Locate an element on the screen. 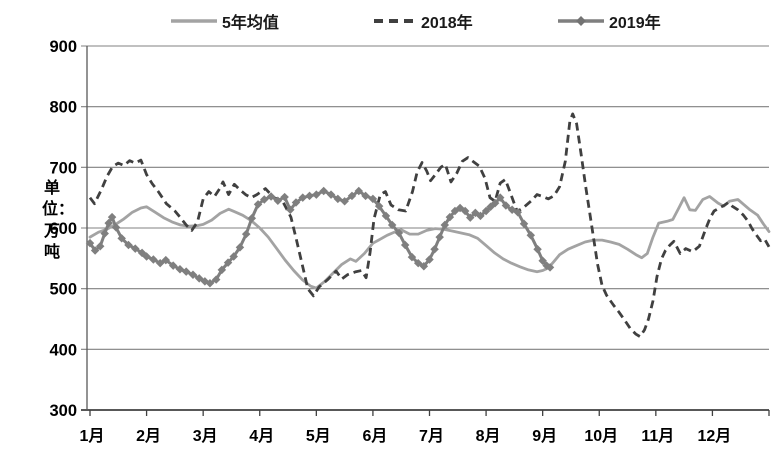 The image size is (776, 464). legend-sample-solid-line is located at coordinates (194, 21).